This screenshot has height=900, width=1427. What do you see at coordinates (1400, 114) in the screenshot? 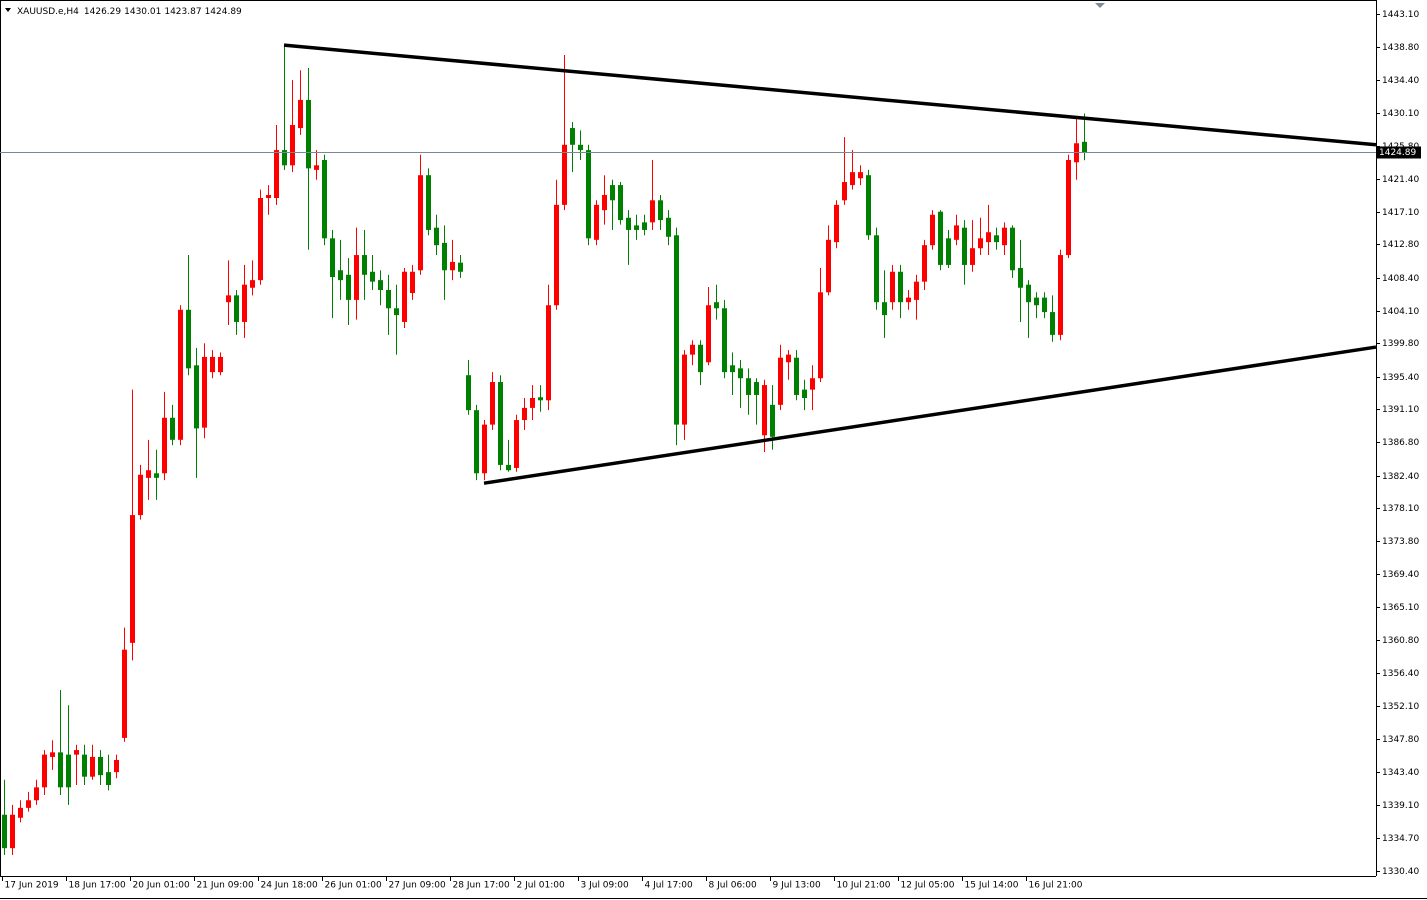
I see `y-tick-label: 1430.10` at bounding box center [1400, 114].